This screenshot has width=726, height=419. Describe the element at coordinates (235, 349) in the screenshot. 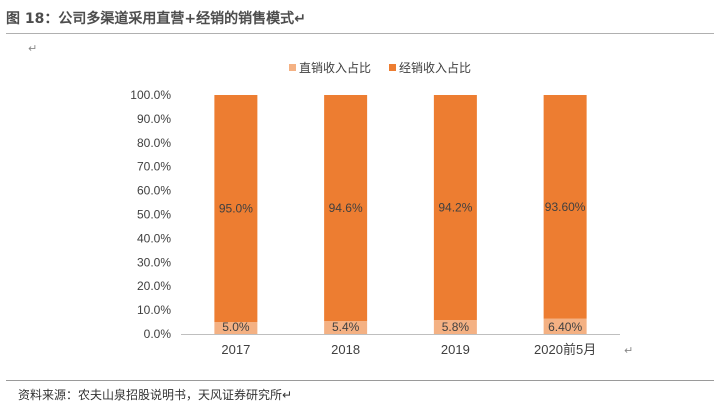

I see `x-tick-label: 2017` at that location.